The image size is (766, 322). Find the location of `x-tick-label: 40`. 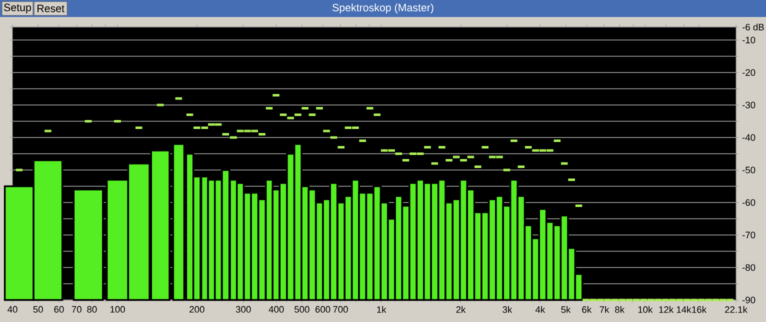

x-tick-label: 40 is located at coordinates (13, 309).